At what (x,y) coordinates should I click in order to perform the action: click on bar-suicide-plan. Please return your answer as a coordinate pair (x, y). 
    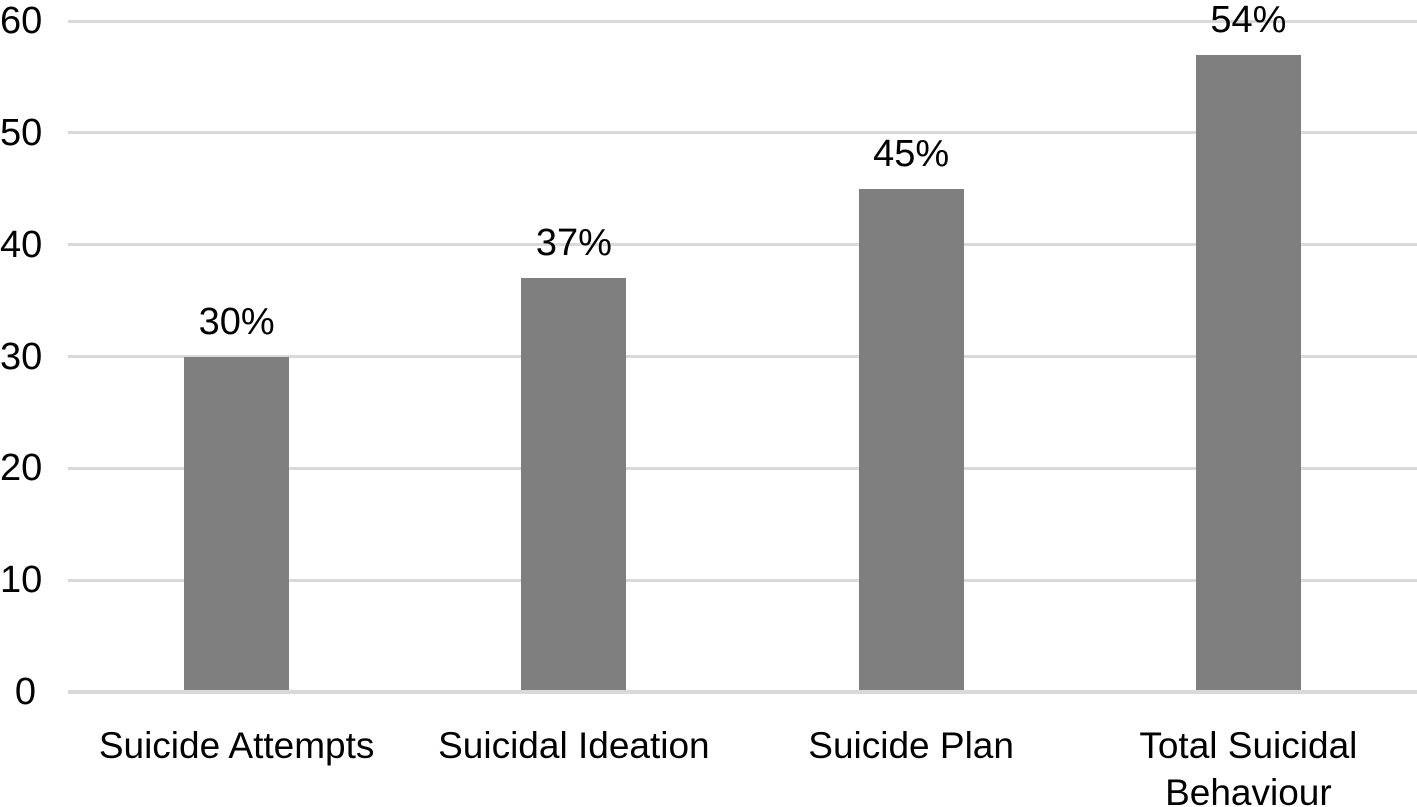
    Looking at the image, I should click on (911, 440).